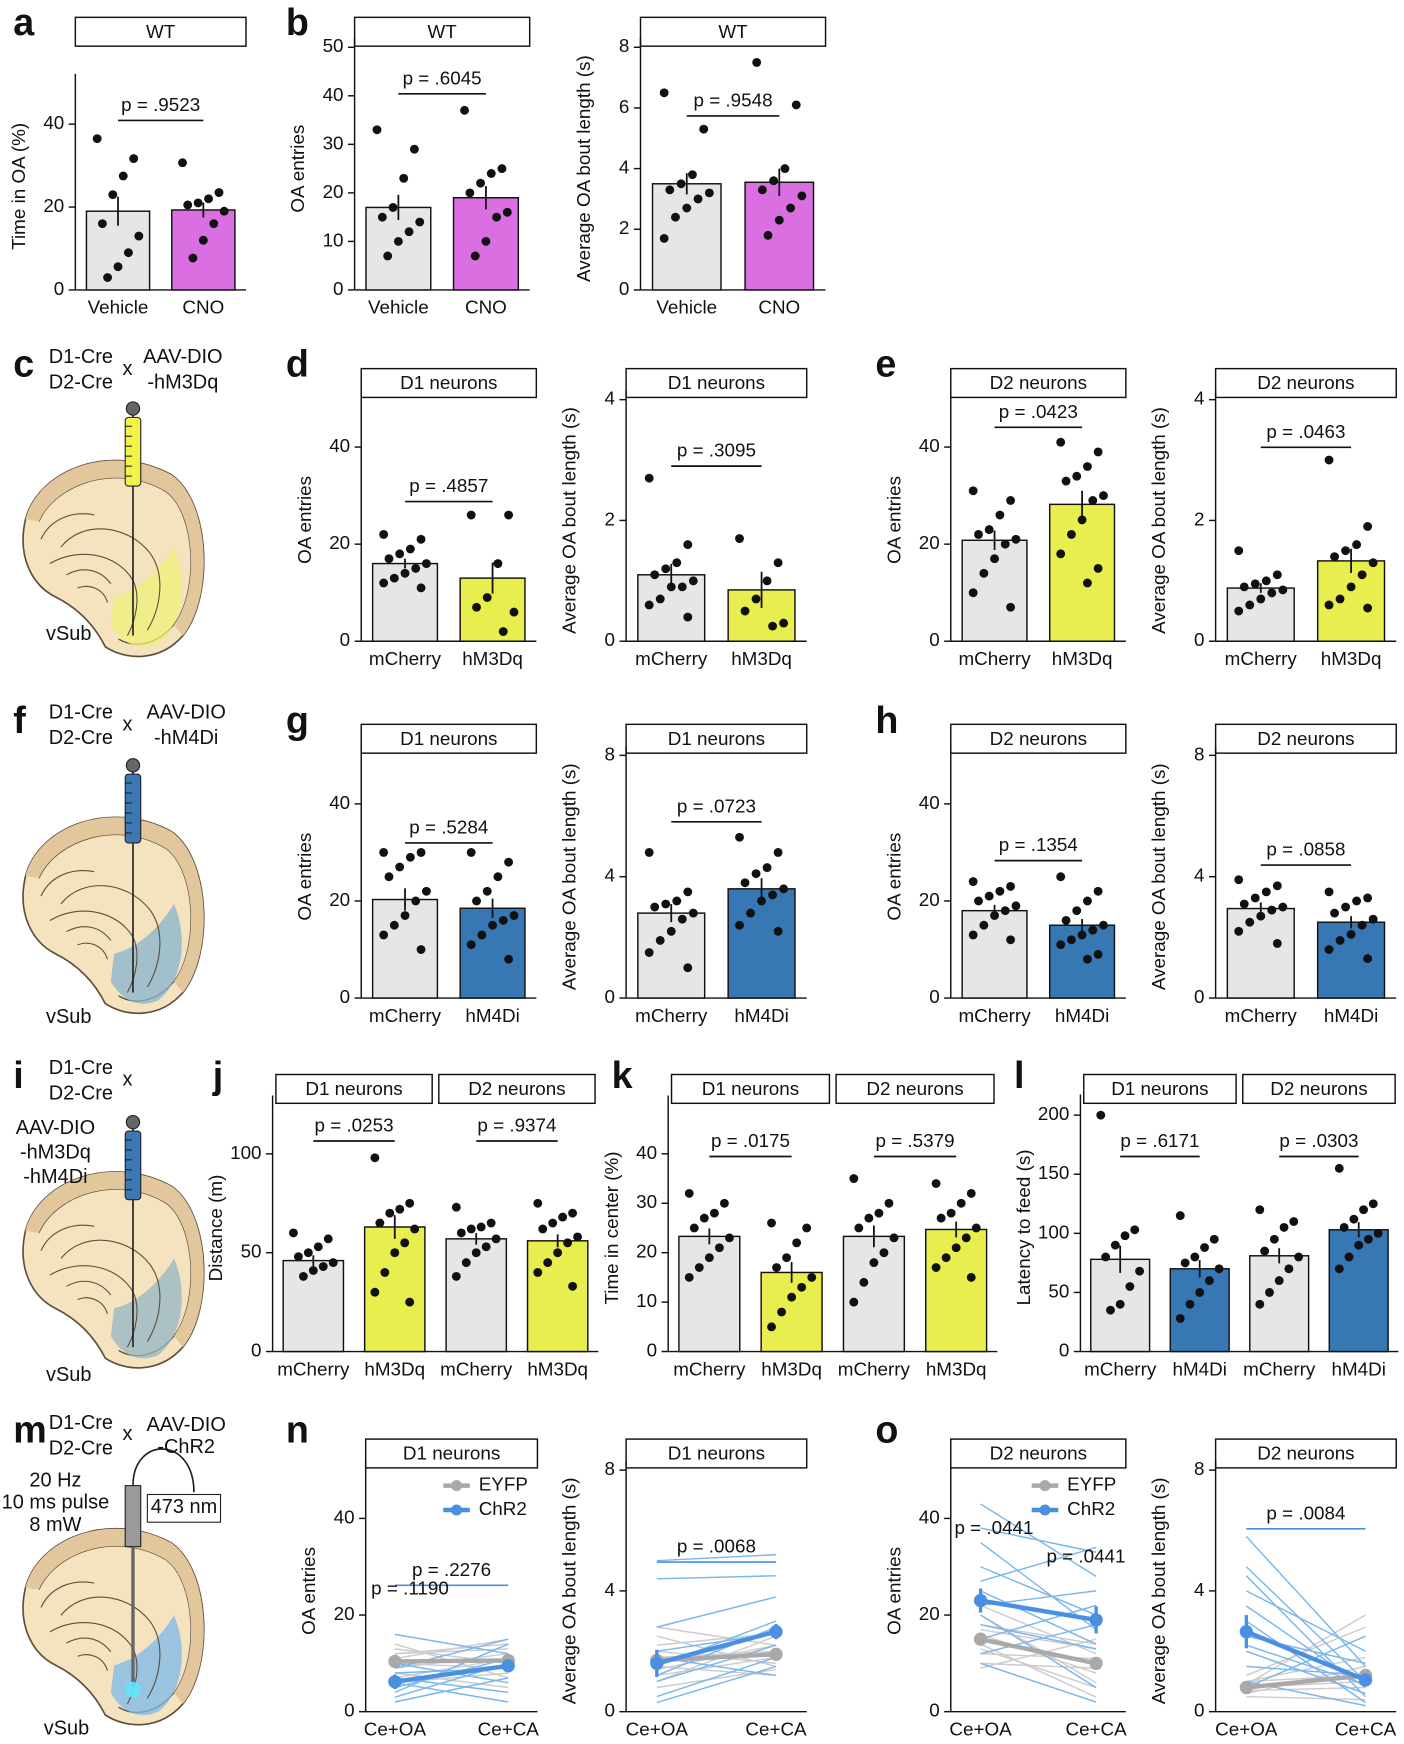  I want to click on schematic-label: D1-Cre, so click(81, 357).